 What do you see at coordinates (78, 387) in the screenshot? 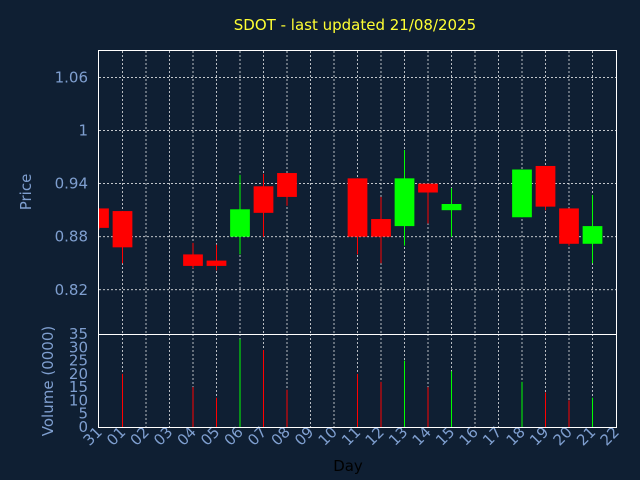
I see `volume-tick-label: 15` at bounding box center [78, 387].